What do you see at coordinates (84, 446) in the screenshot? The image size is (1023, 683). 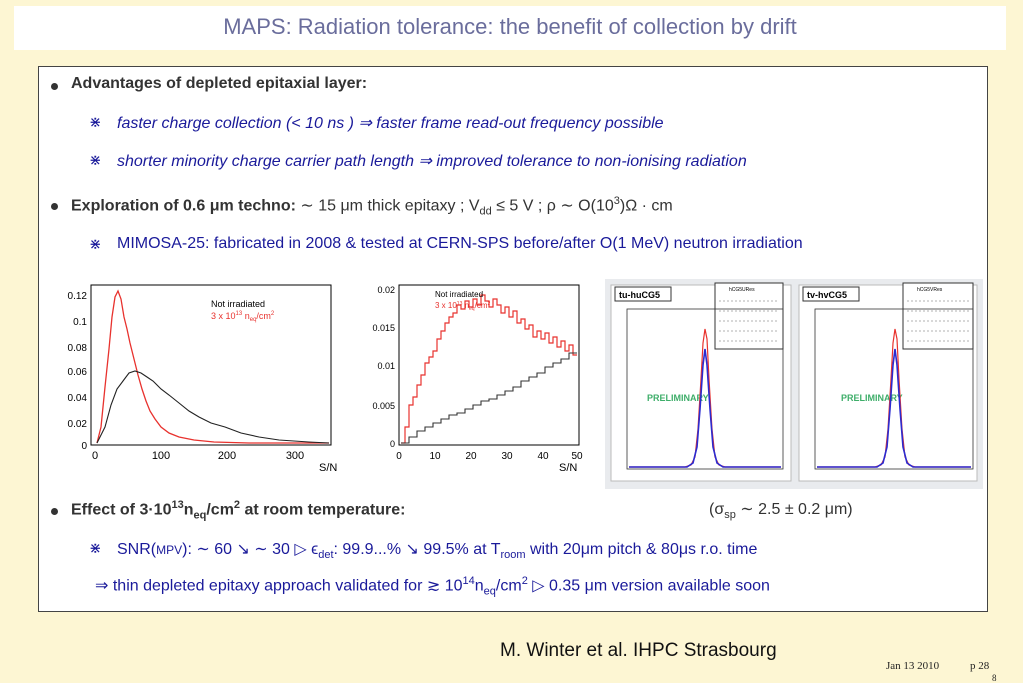 I see `plot1-ytick: 0` at bounding box center [84, 446].